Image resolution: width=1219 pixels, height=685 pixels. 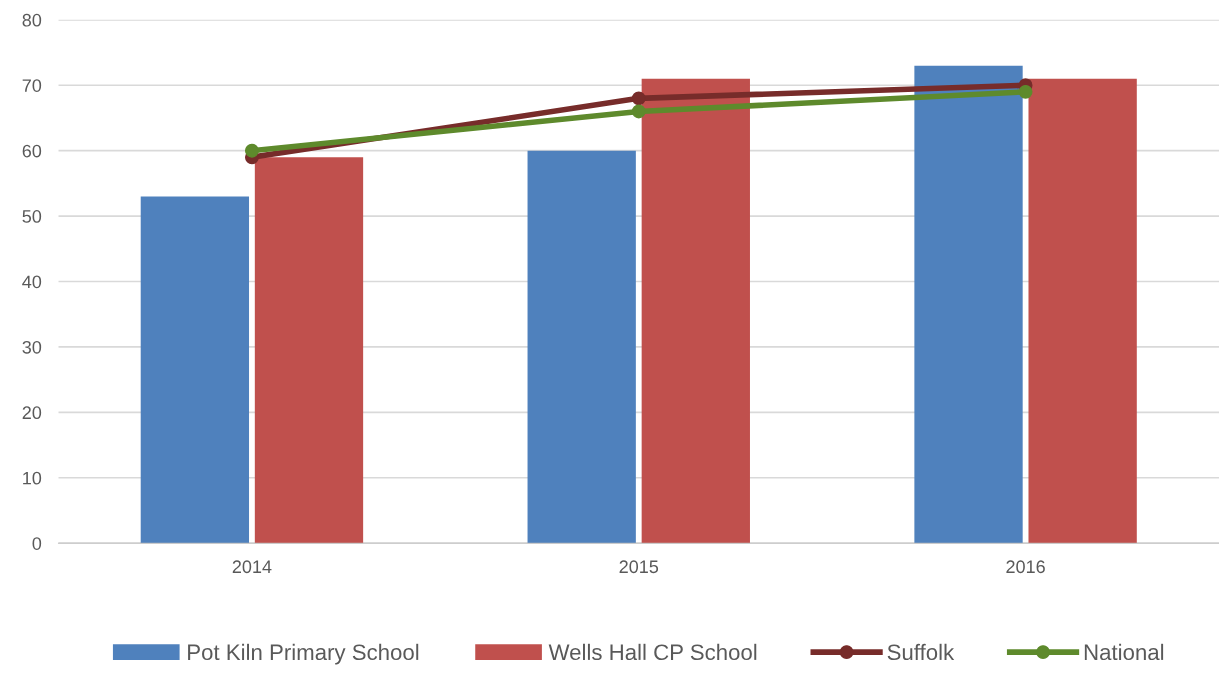 I want to click on y-tick-label: 40, so click(x=32, y=282).